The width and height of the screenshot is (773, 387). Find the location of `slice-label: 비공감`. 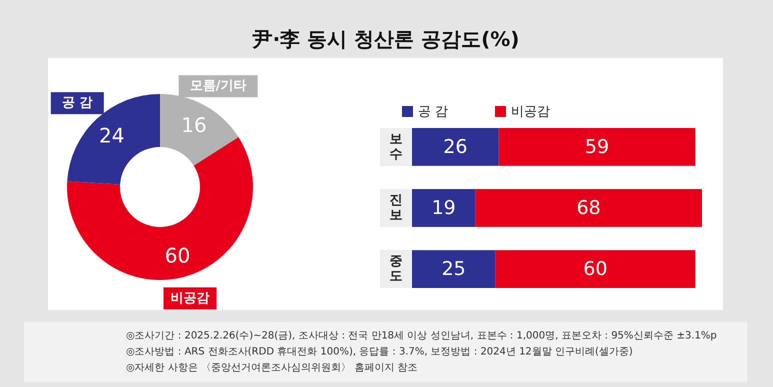

slice-label: 비공감 is located at coordinates (190, 298).